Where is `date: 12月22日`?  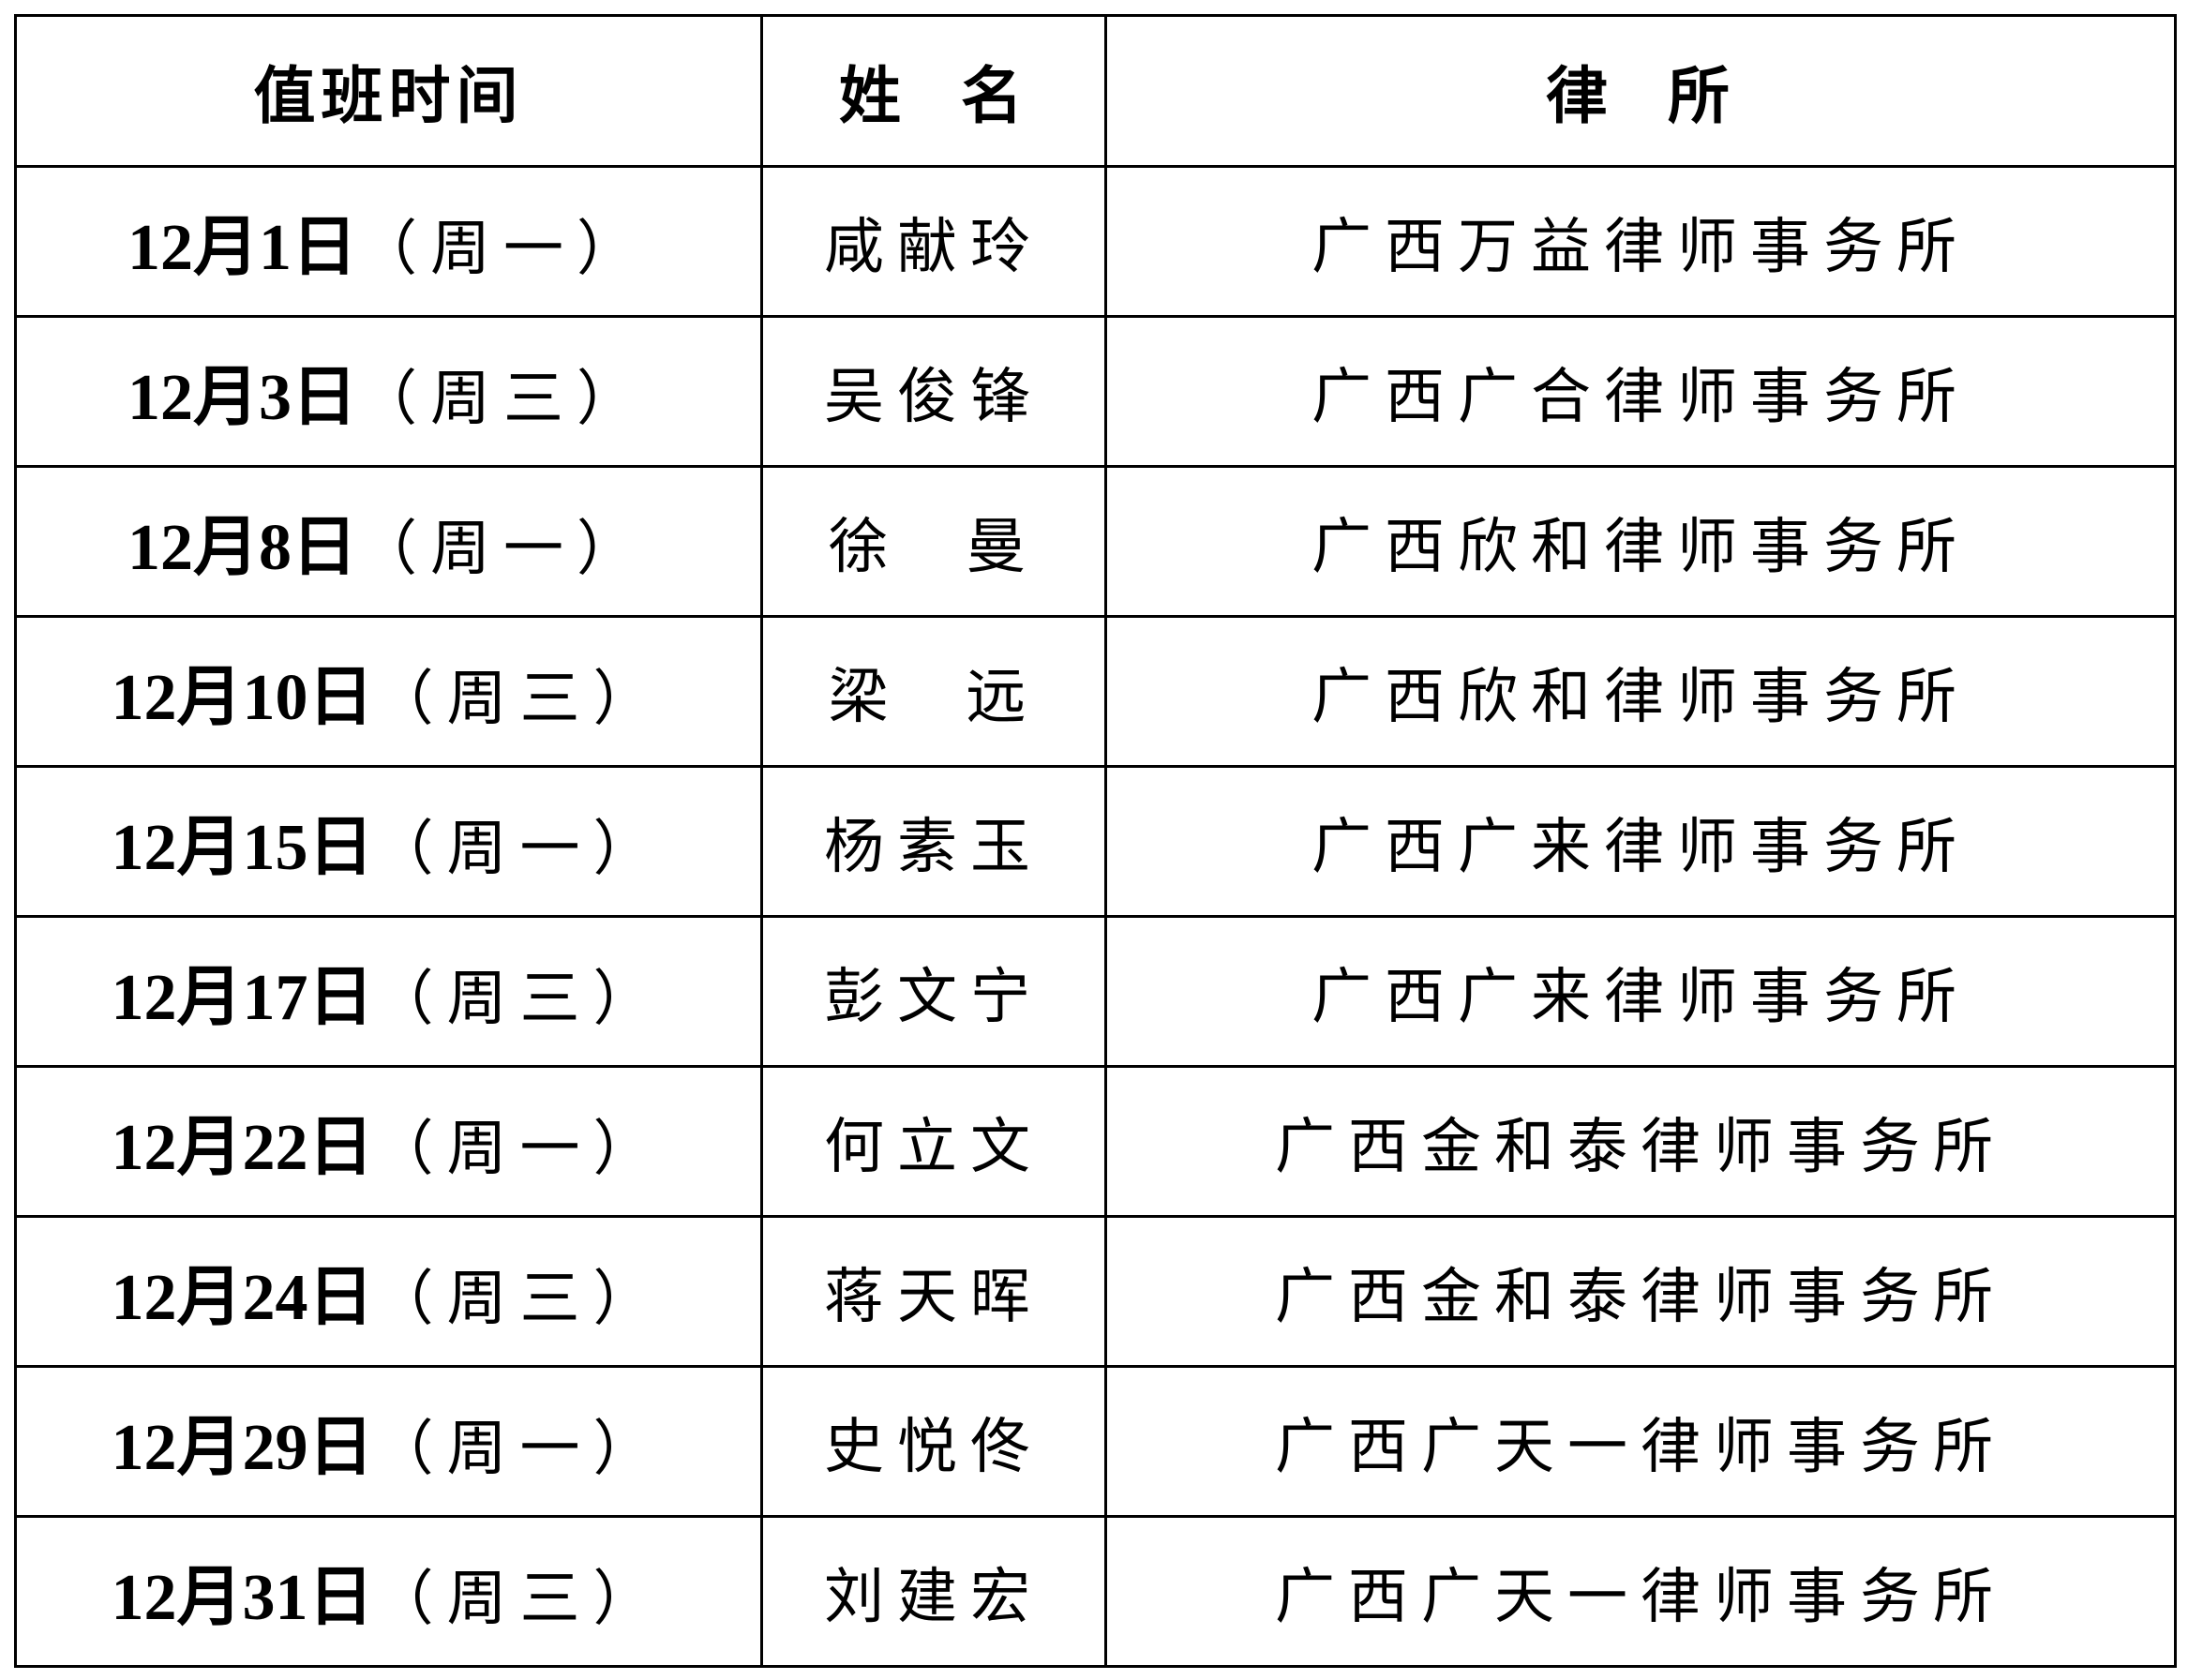 date: 12月22日 is located at coordinates (242, 1148).